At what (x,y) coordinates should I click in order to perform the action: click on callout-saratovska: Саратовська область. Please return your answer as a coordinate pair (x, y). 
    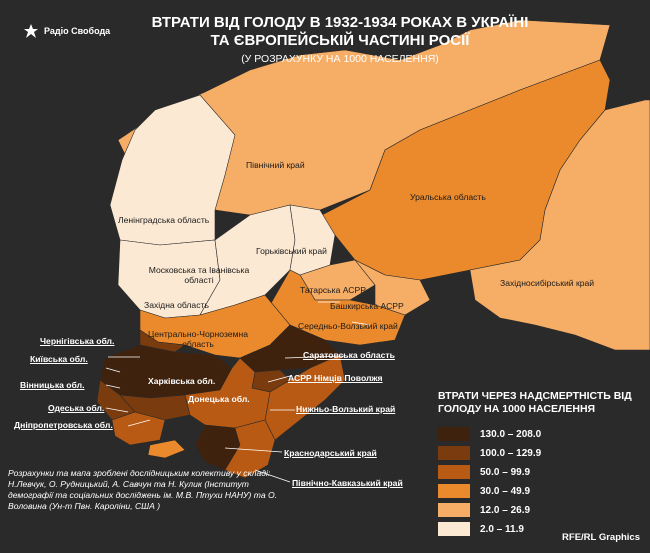
    Looking at the image, I should click on (349, 355).